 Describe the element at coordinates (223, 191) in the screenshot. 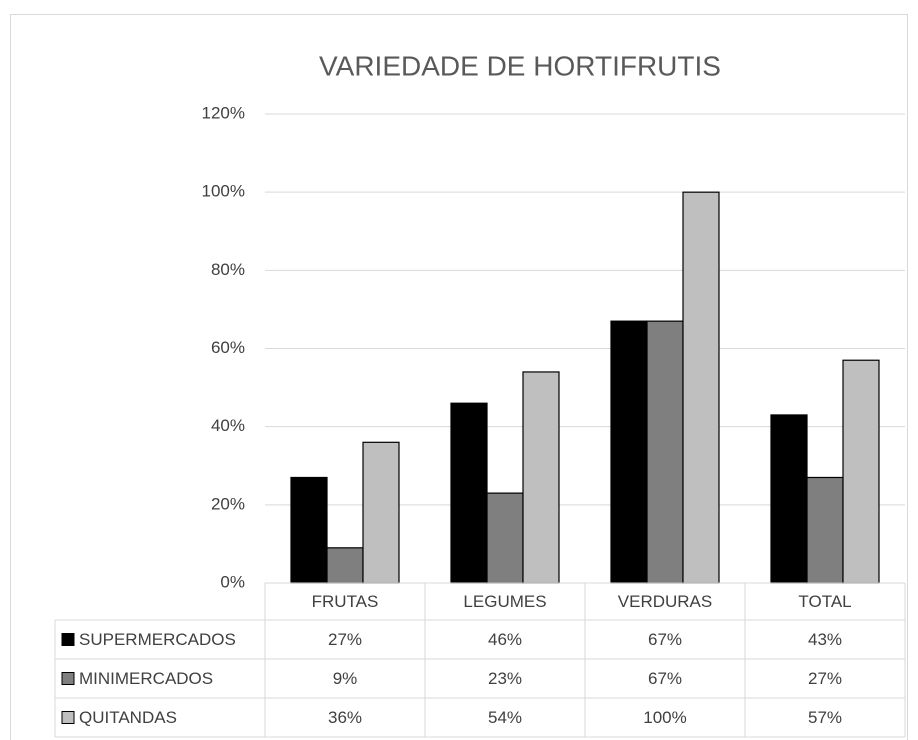

I see `y-tick-label: 100%` at that location.